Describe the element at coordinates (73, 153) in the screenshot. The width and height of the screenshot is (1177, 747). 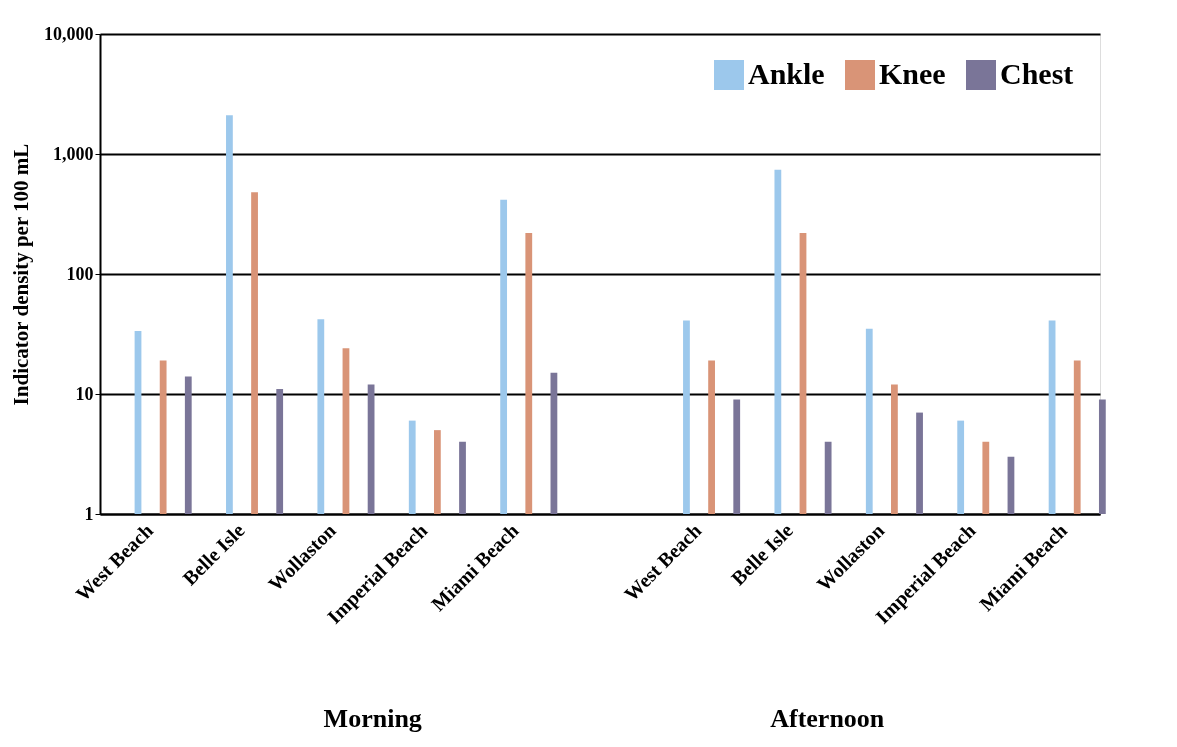
I see `y-tick-label: 1,000` at that location.